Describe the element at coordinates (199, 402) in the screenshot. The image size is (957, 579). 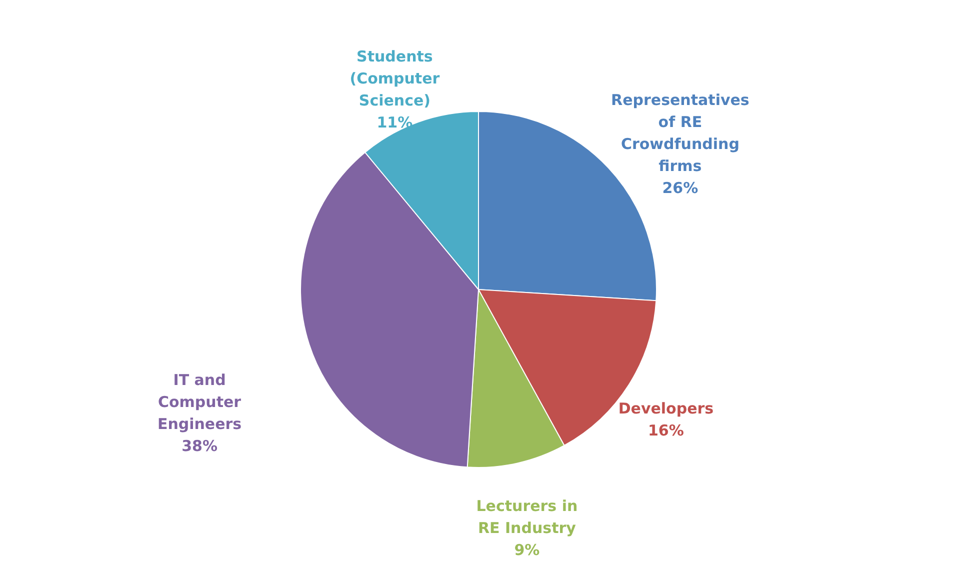
I see `slice-label: IT and Computer Engineers` at that location.